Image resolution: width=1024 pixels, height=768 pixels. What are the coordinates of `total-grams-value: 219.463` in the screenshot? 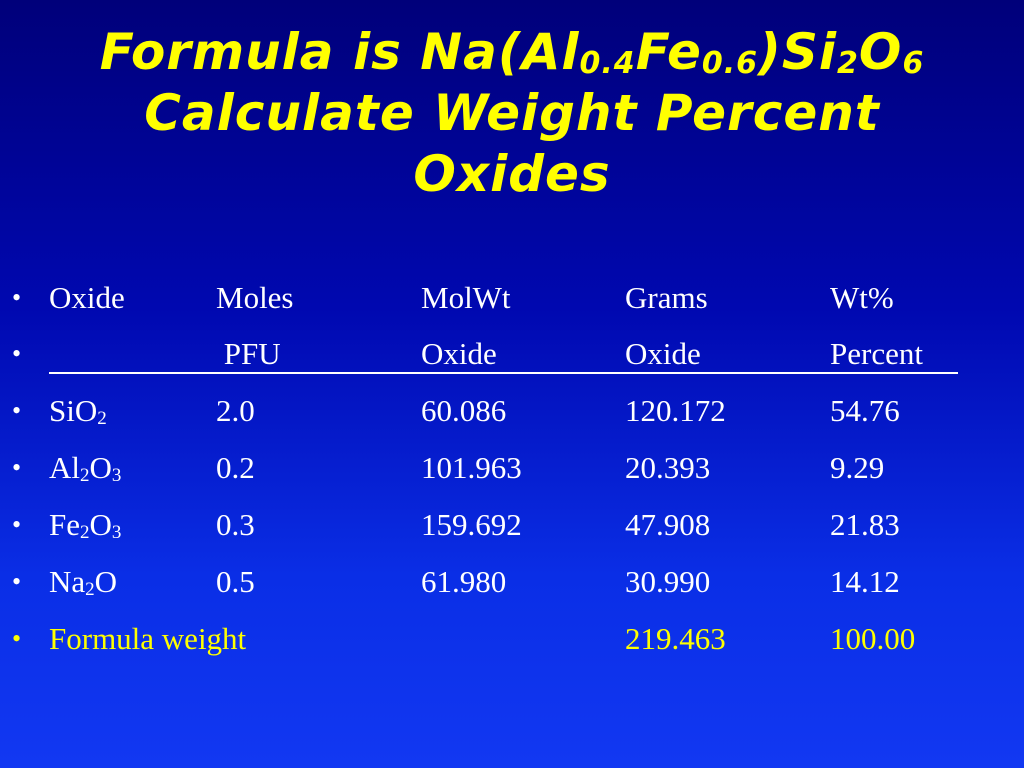 It's located at (675, 638).